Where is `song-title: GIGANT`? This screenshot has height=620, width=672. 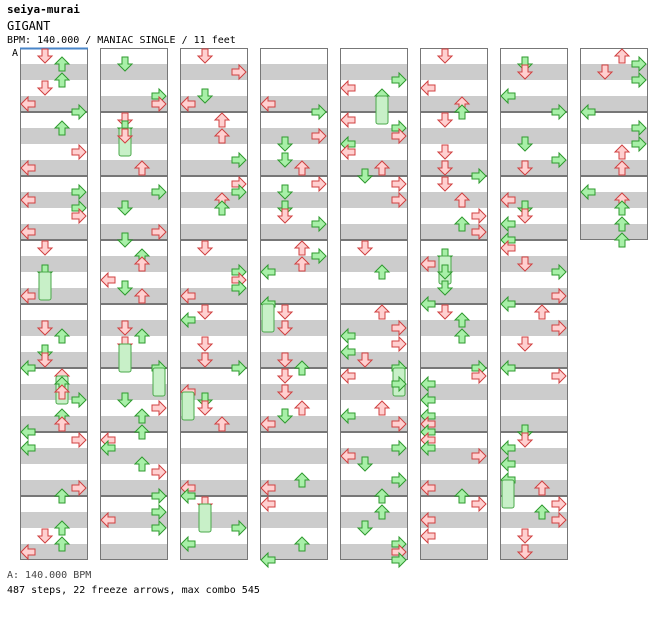 song-title: GIGANT is located at coordinates (29, 26).